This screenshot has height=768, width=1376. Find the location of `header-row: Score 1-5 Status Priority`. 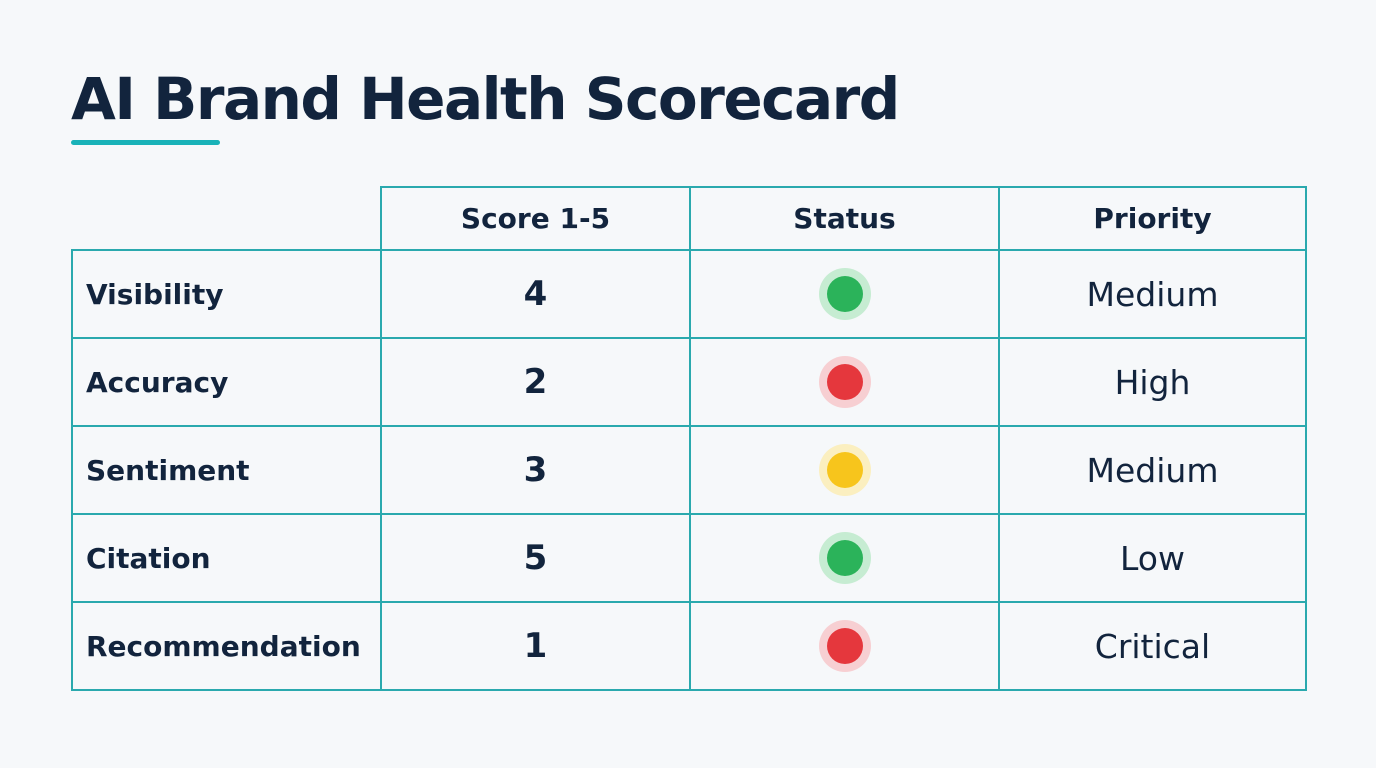

header-row: Score 1-5 Status Priority is located at coordinates (689, 218).